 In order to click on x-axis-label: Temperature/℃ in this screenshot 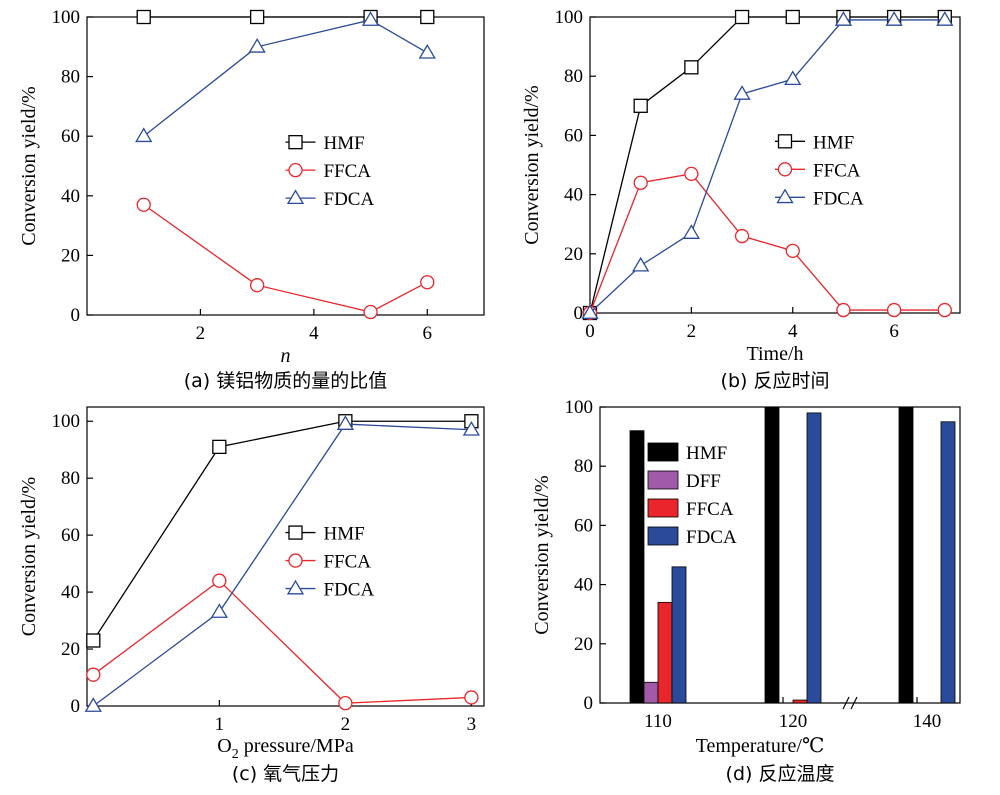, I will do `click(760, 746)`.